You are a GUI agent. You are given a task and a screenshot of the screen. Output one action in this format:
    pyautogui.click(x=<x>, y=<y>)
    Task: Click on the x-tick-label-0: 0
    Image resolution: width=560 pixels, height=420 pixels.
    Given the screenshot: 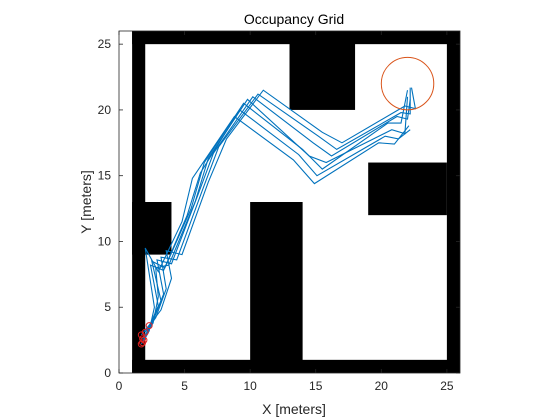 What is the action you would take?
    pyautogui.click(x=119, y=386)
    